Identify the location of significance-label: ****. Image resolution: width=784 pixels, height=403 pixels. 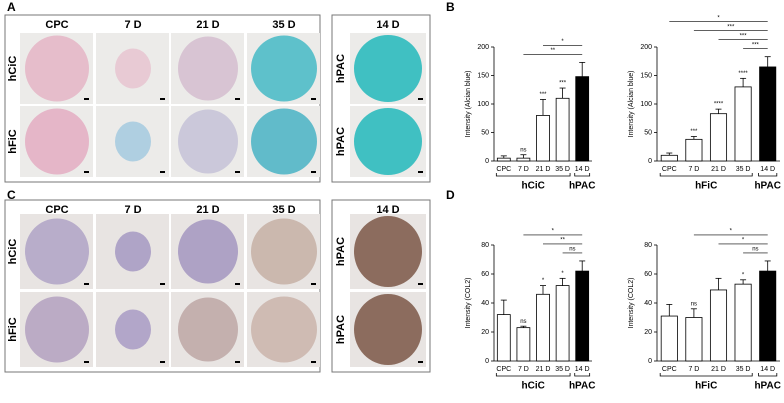
(719, 105).